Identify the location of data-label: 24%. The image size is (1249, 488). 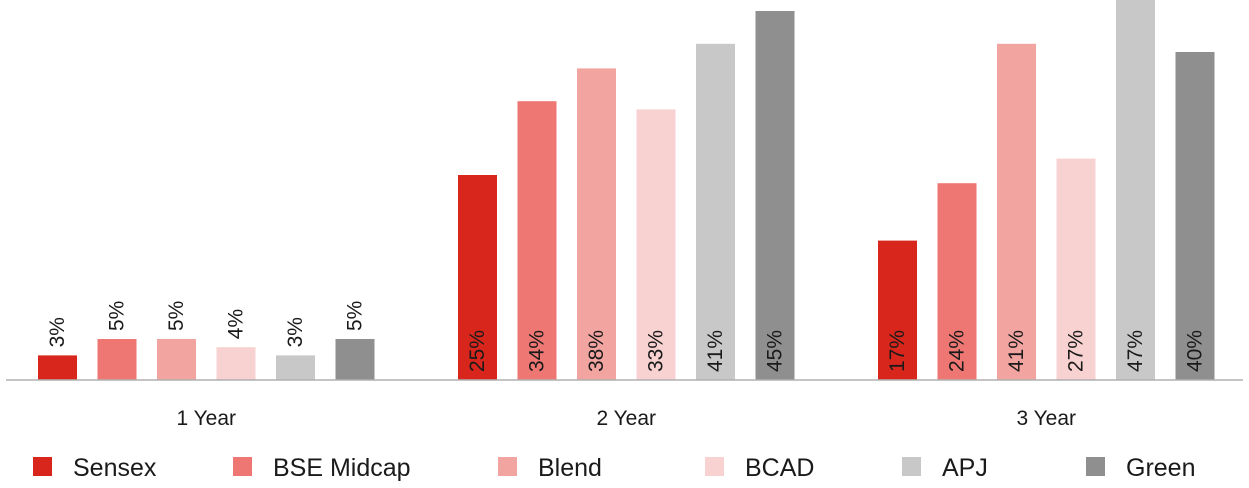
(957, 351).